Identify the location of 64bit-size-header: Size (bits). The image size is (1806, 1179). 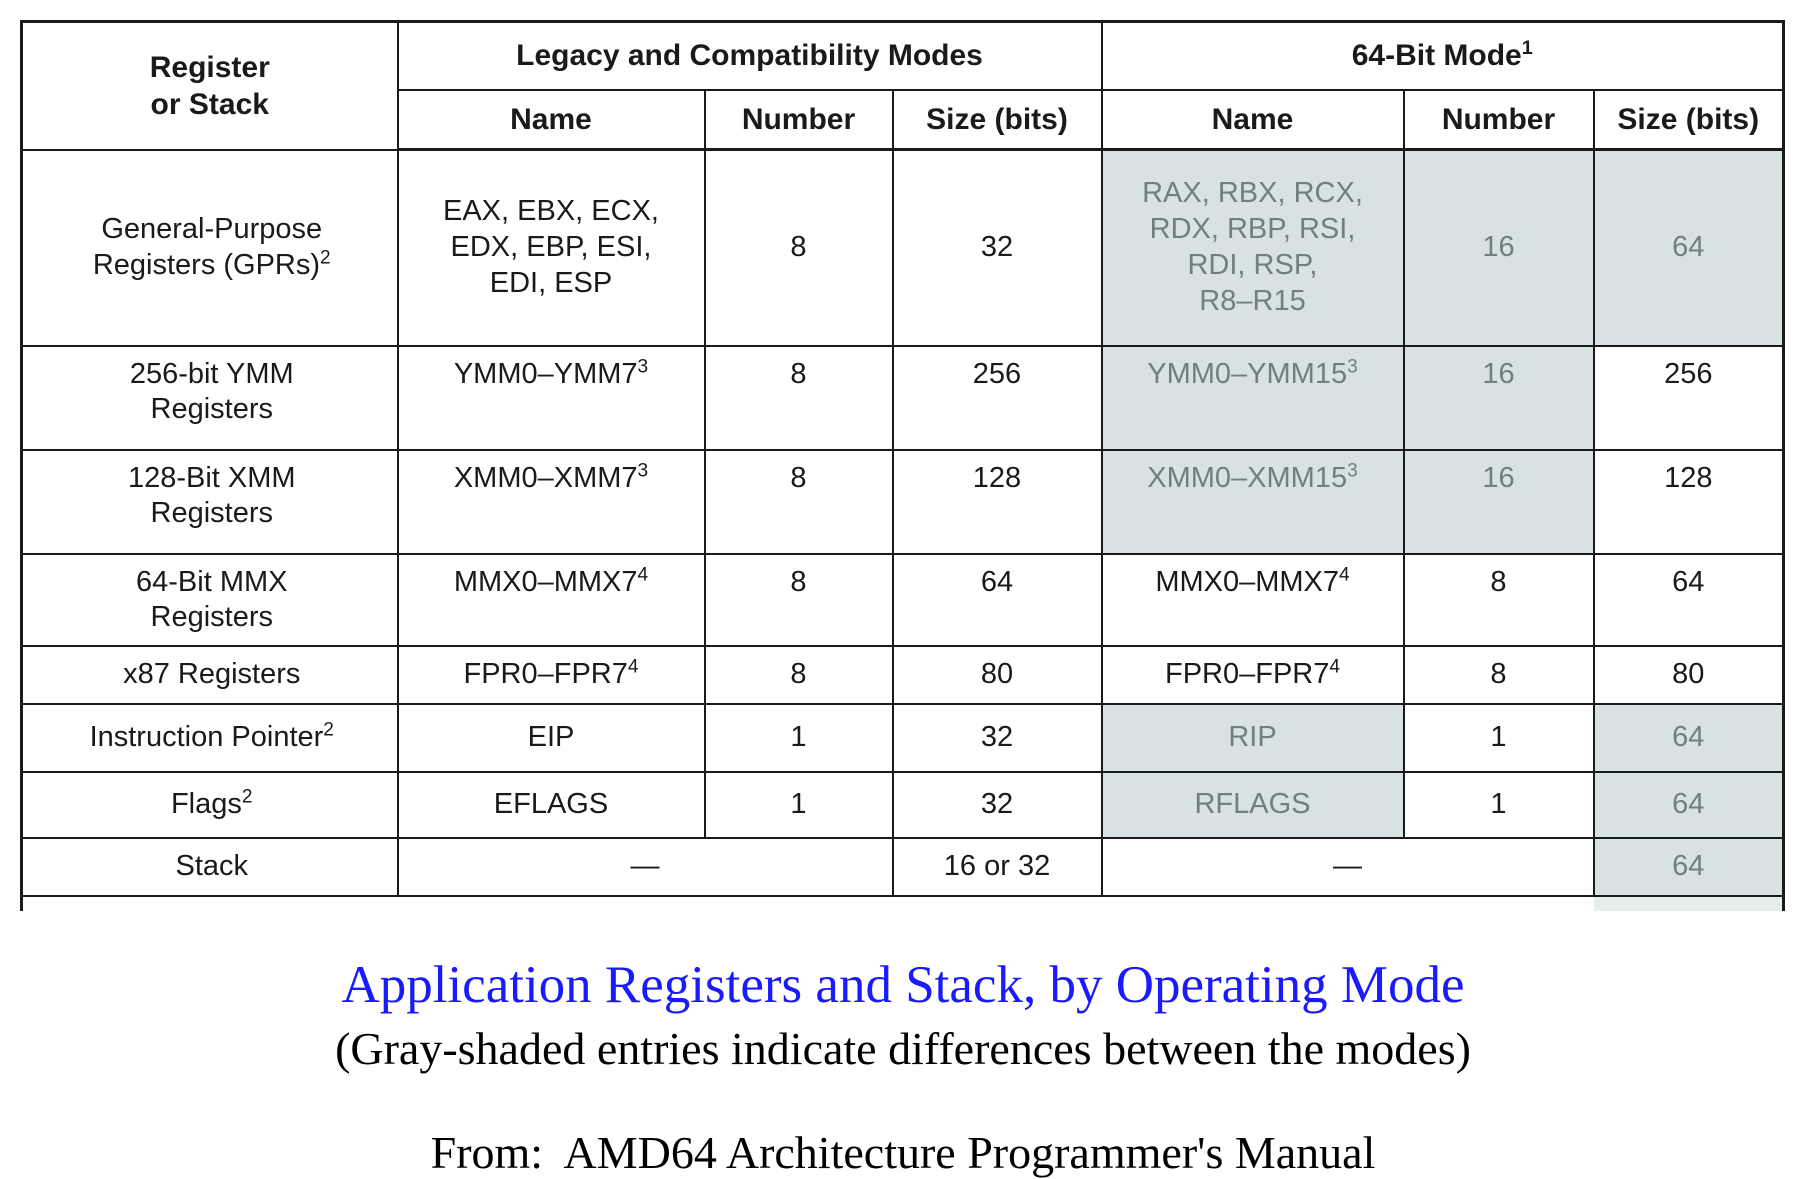
(1688, 119).